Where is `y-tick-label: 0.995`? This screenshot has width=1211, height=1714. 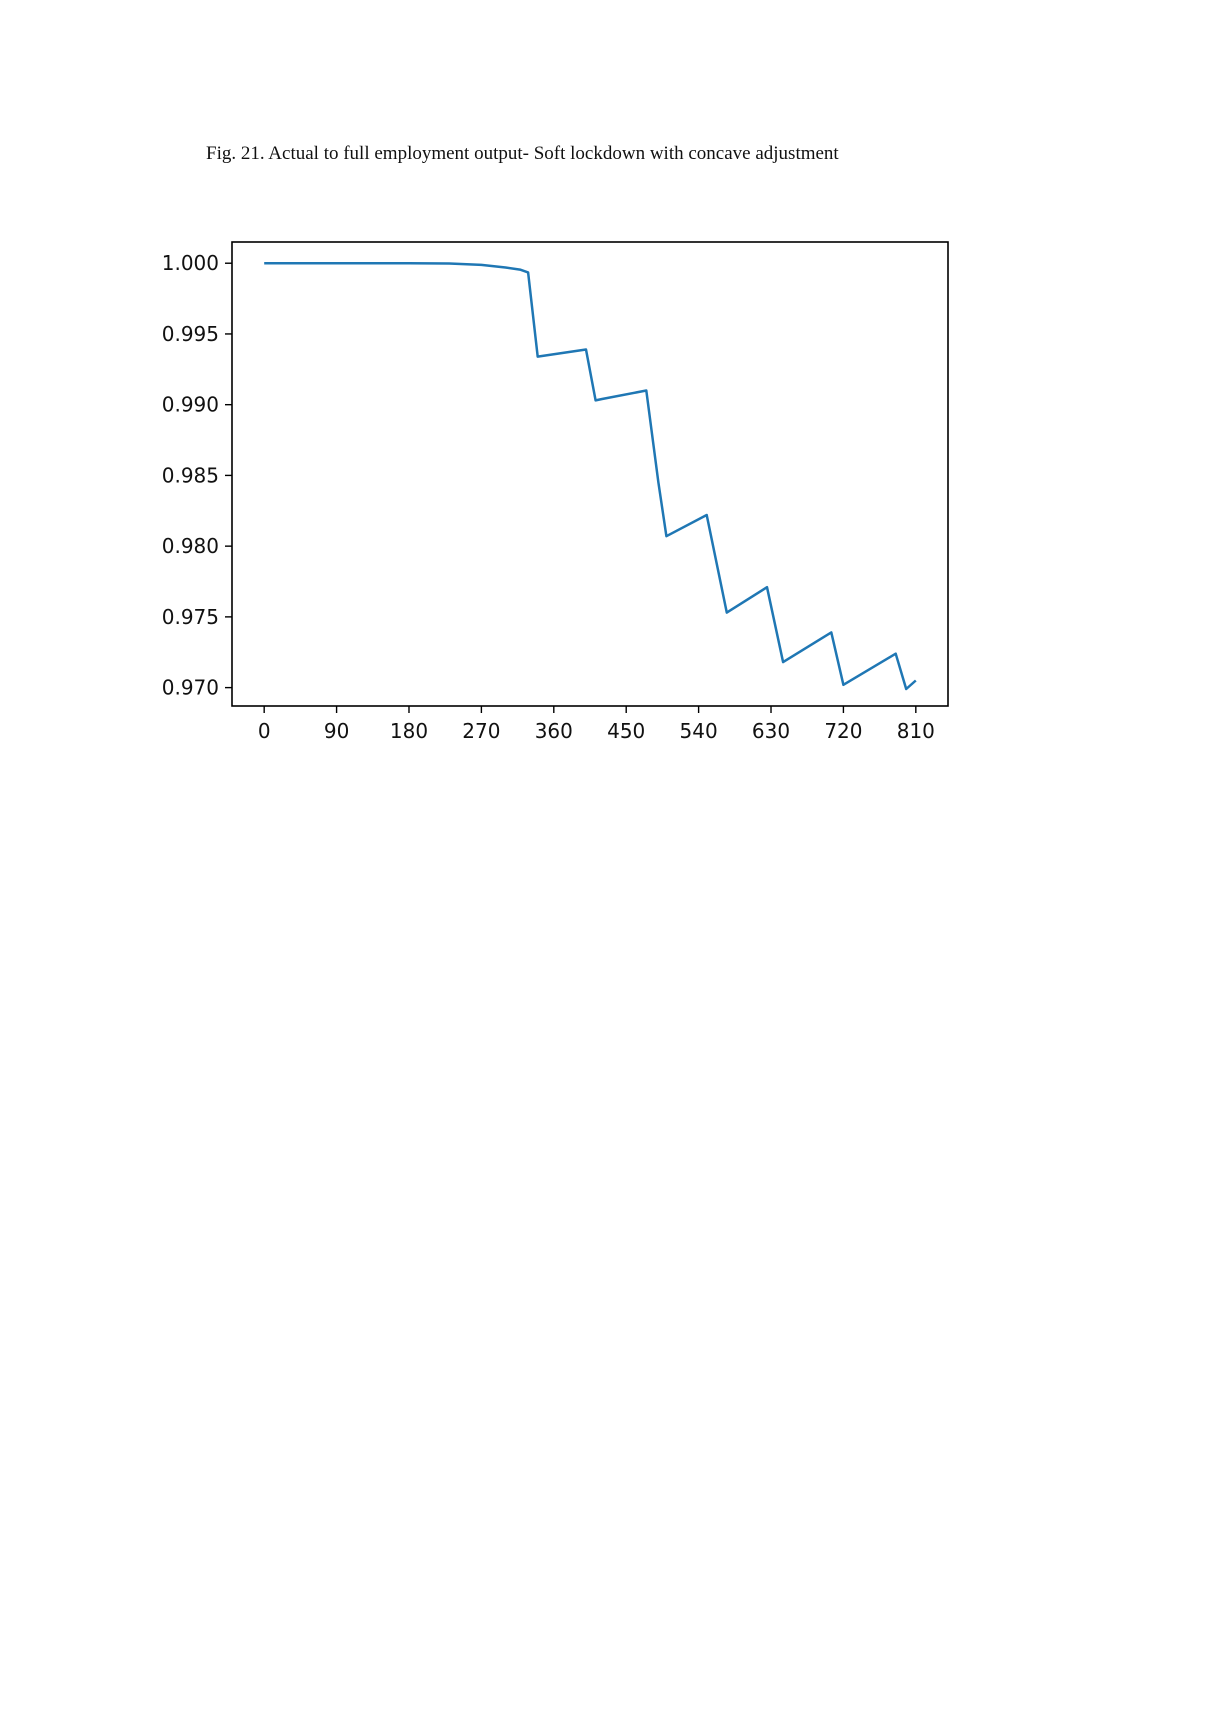 y-tick-label: 0.995 is located at coordinates (190, 334).